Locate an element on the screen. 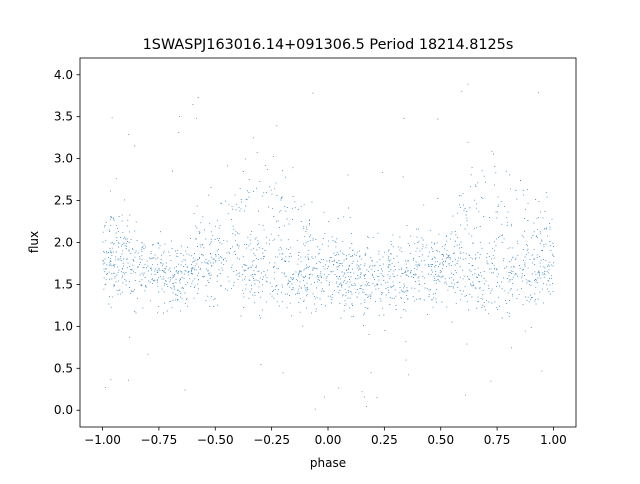 Image resolution: width=640 pixels, height=484 pixels. x-tick-label: 1.00 is located at coordinates (553, 440).